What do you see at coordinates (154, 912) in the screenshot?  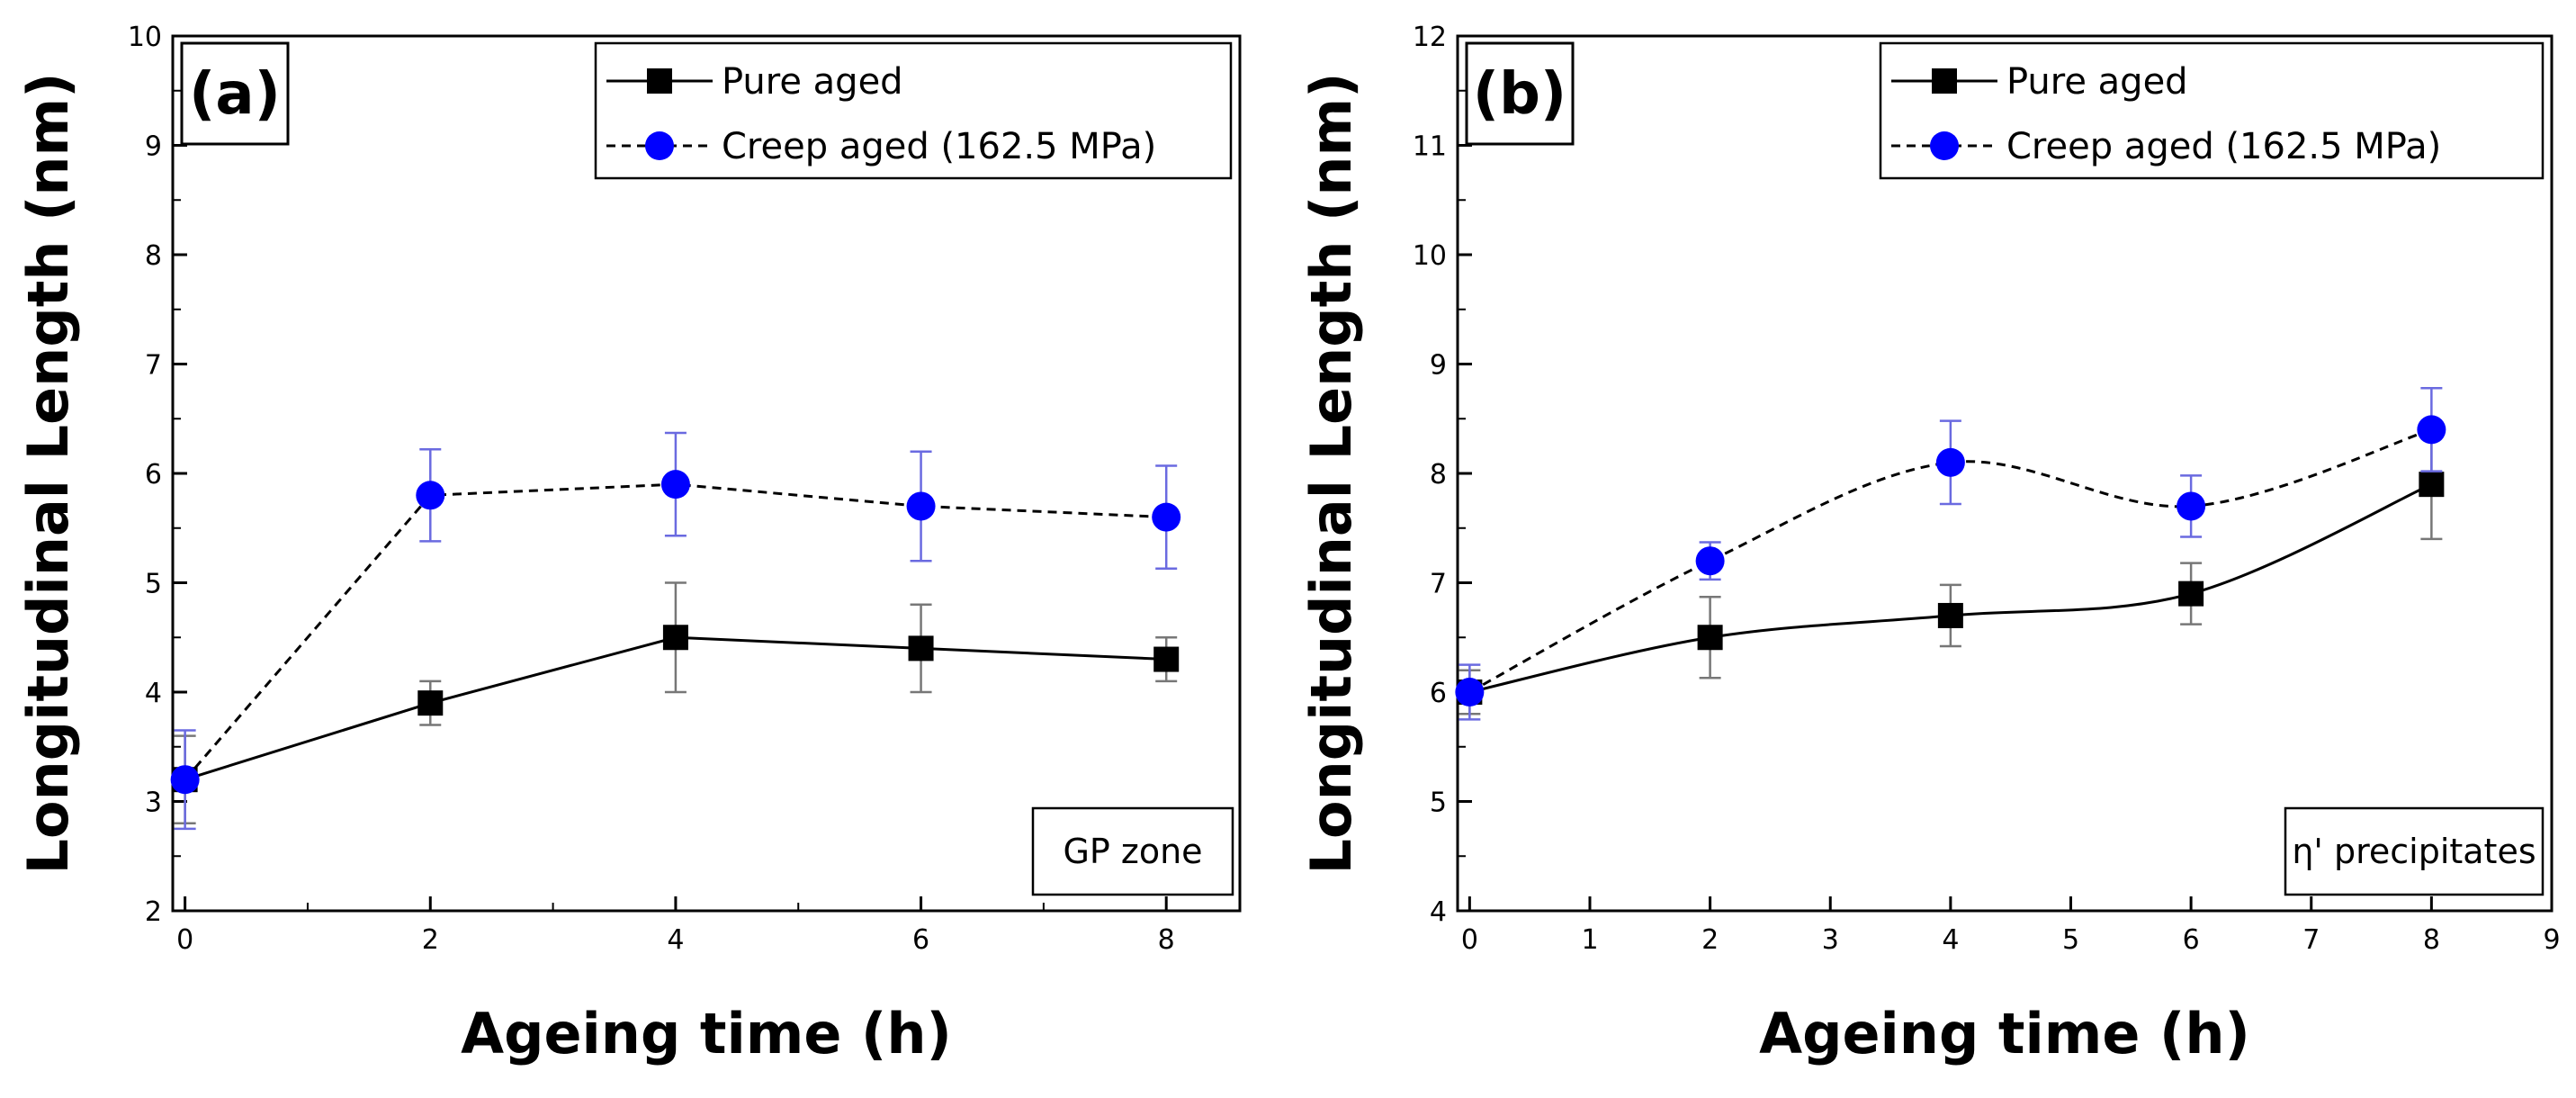 I see `y-tick-label: 2` at bounding box center [154, 912].